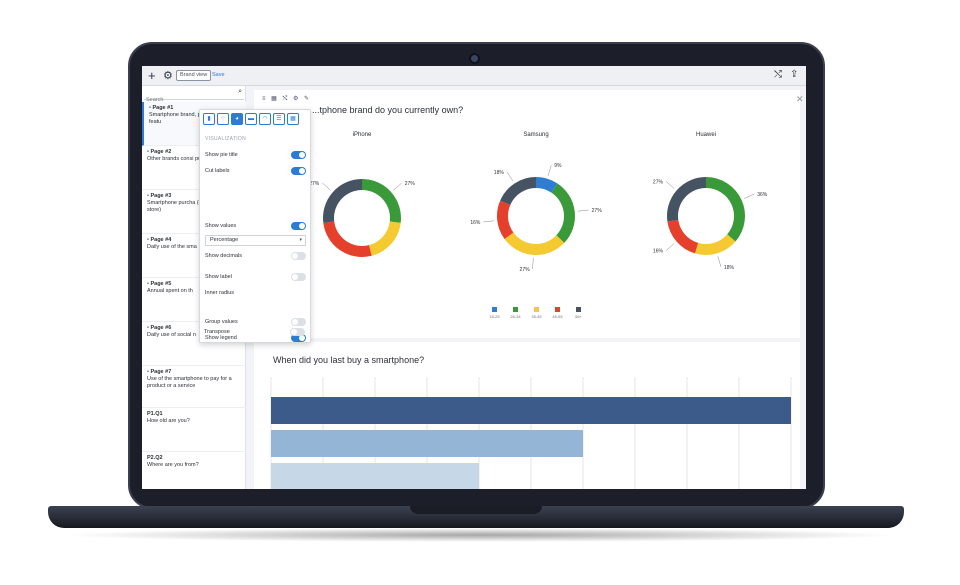  Describe the element at coordinates (762, 195) in the screenshot. I see `slice-label: 36%` at that location.